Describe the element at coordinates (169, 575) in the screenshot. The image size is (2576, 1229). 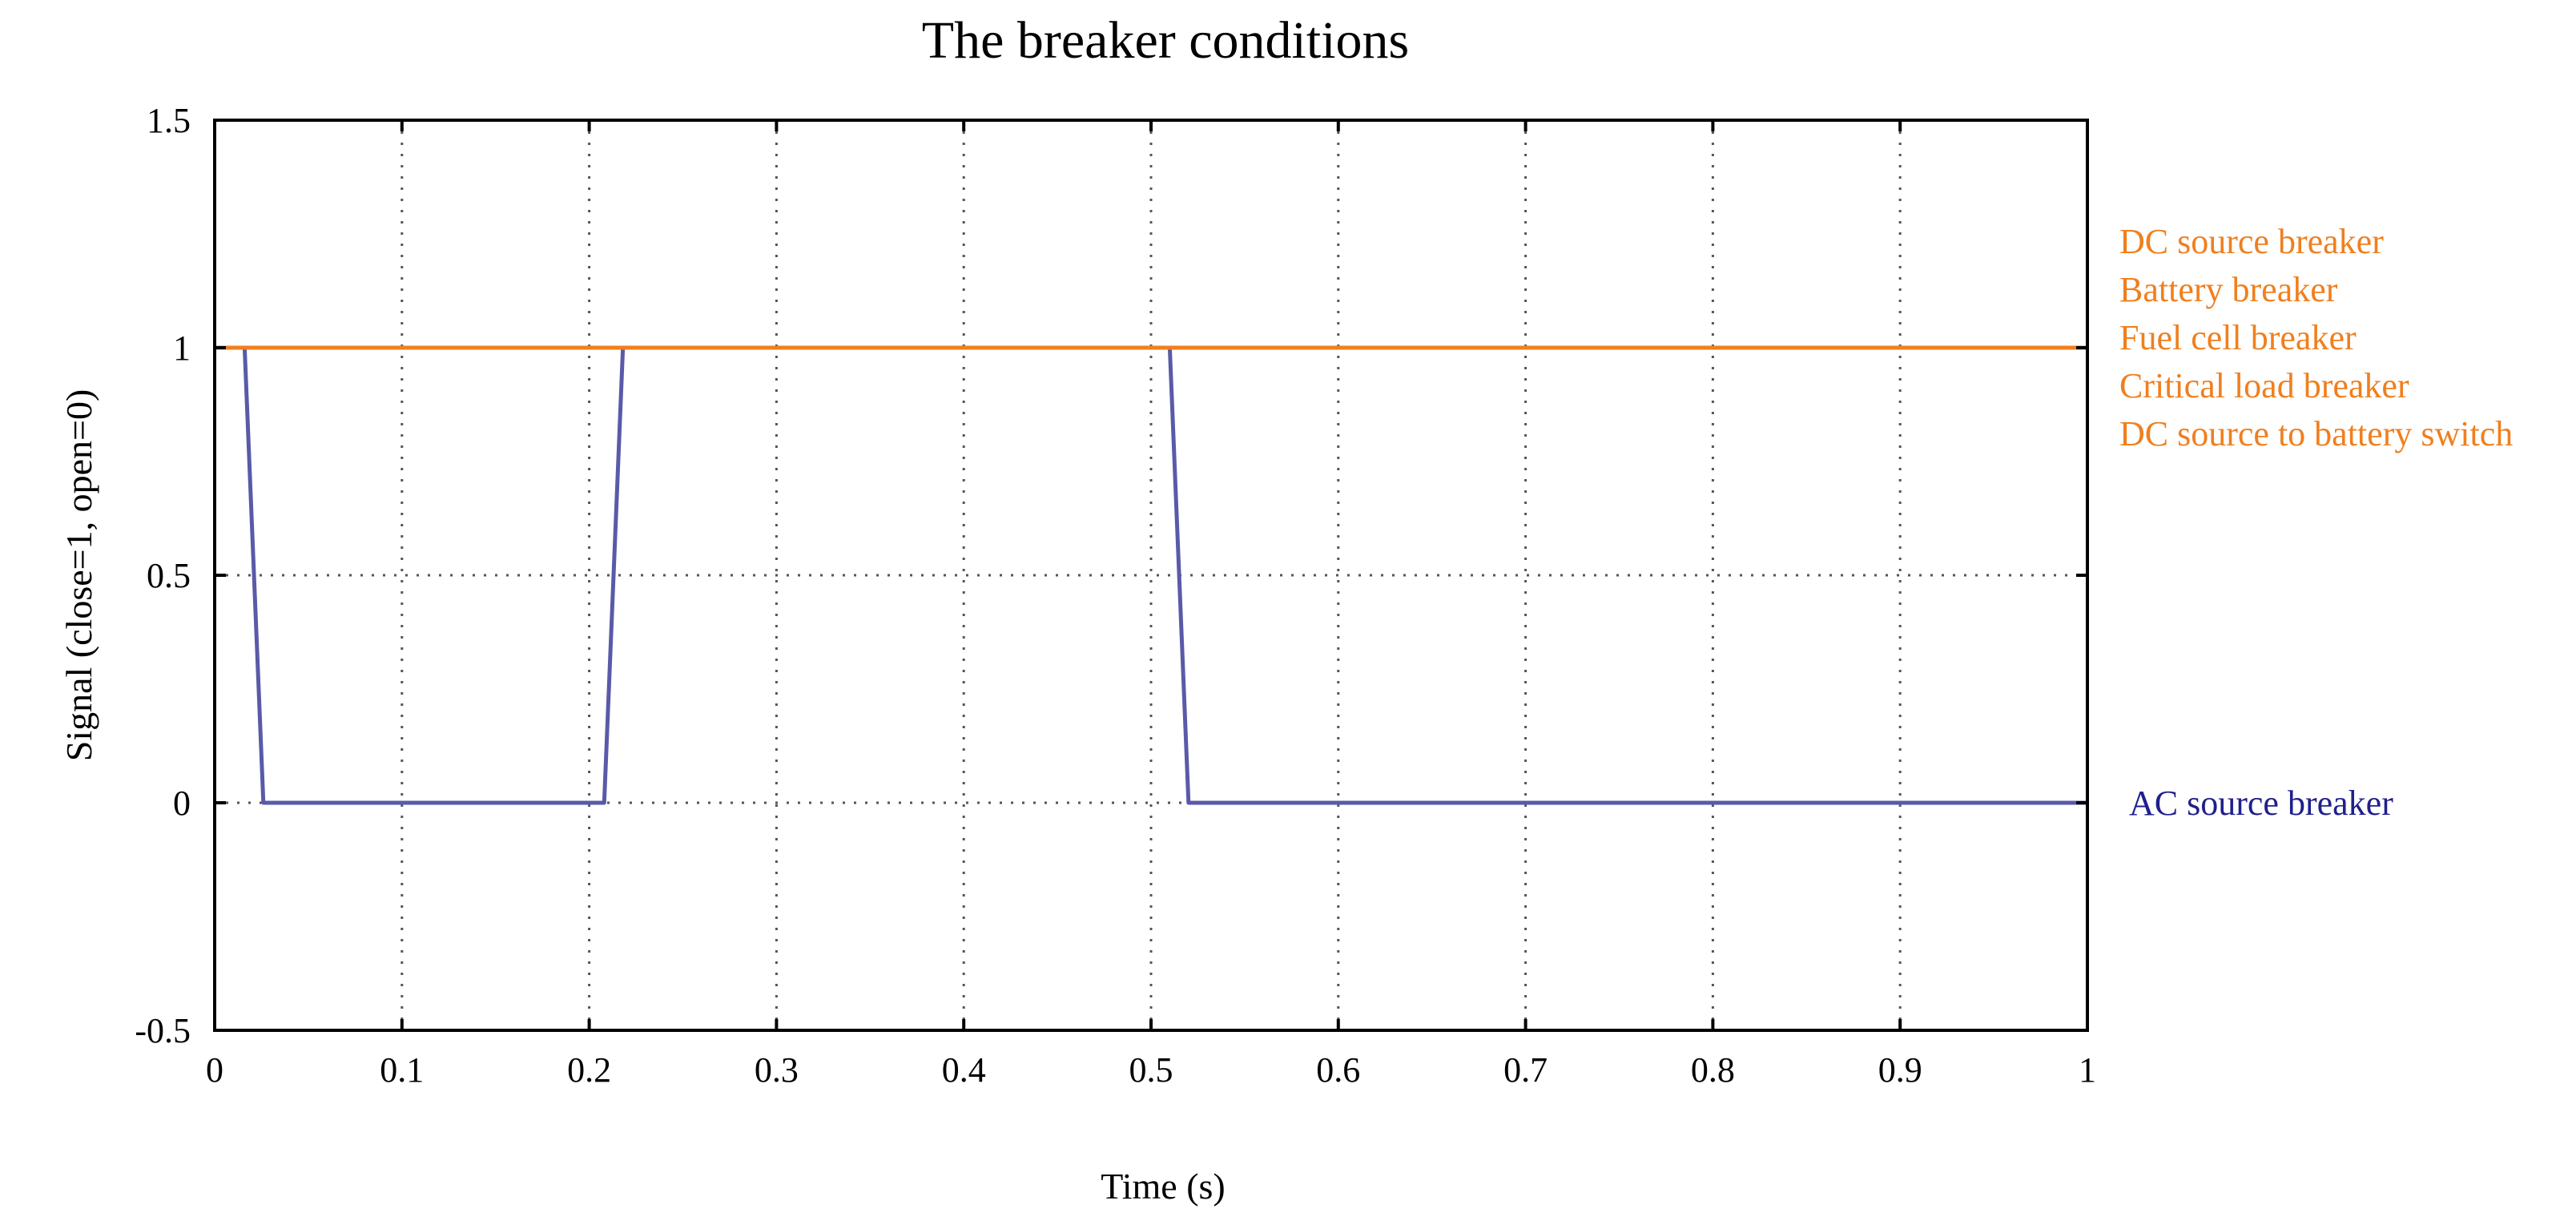
I see `y-tick-label: 0.5` at that location.